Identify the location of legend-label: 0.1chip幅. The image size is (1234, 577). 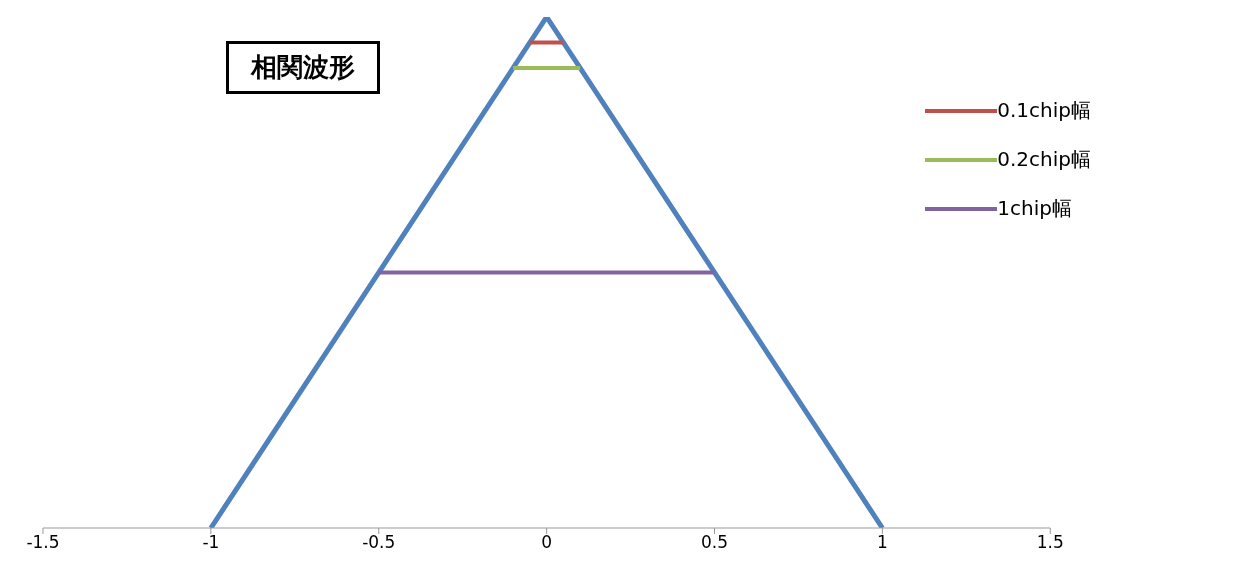
(1044, 110).